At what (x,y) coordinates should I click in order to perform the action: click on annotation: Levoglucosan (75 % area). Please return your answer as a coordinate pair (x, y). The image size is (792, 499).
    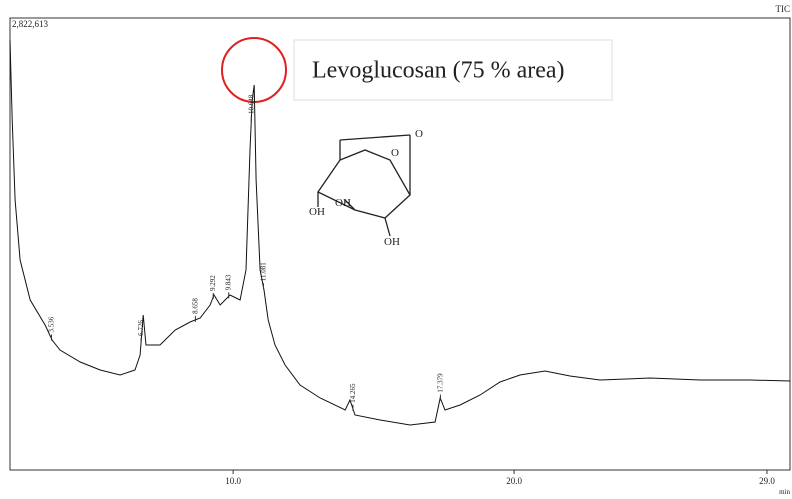
    Looking at the image, I should click on (438, 71).